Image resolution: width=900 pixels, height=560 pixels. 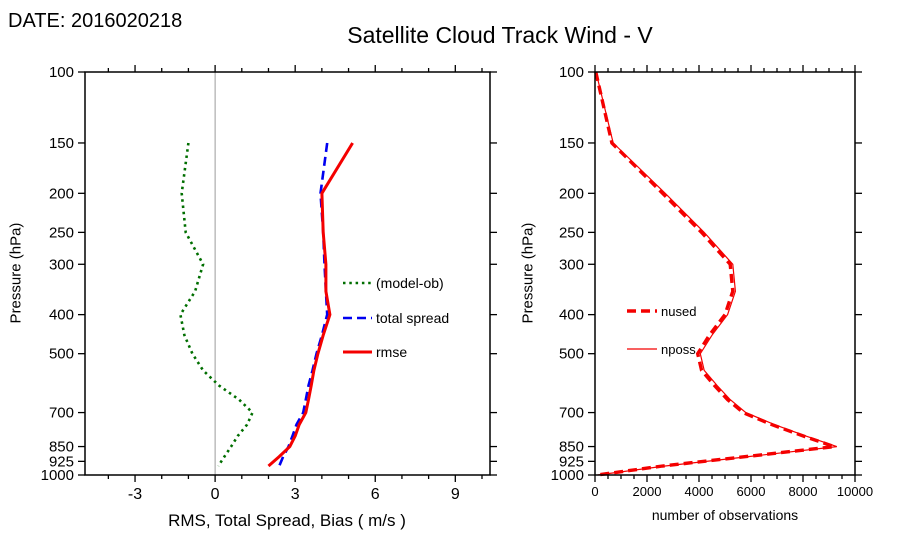 I want to click on legend-label-bias: (model-ob), so click(x=410, y=283).